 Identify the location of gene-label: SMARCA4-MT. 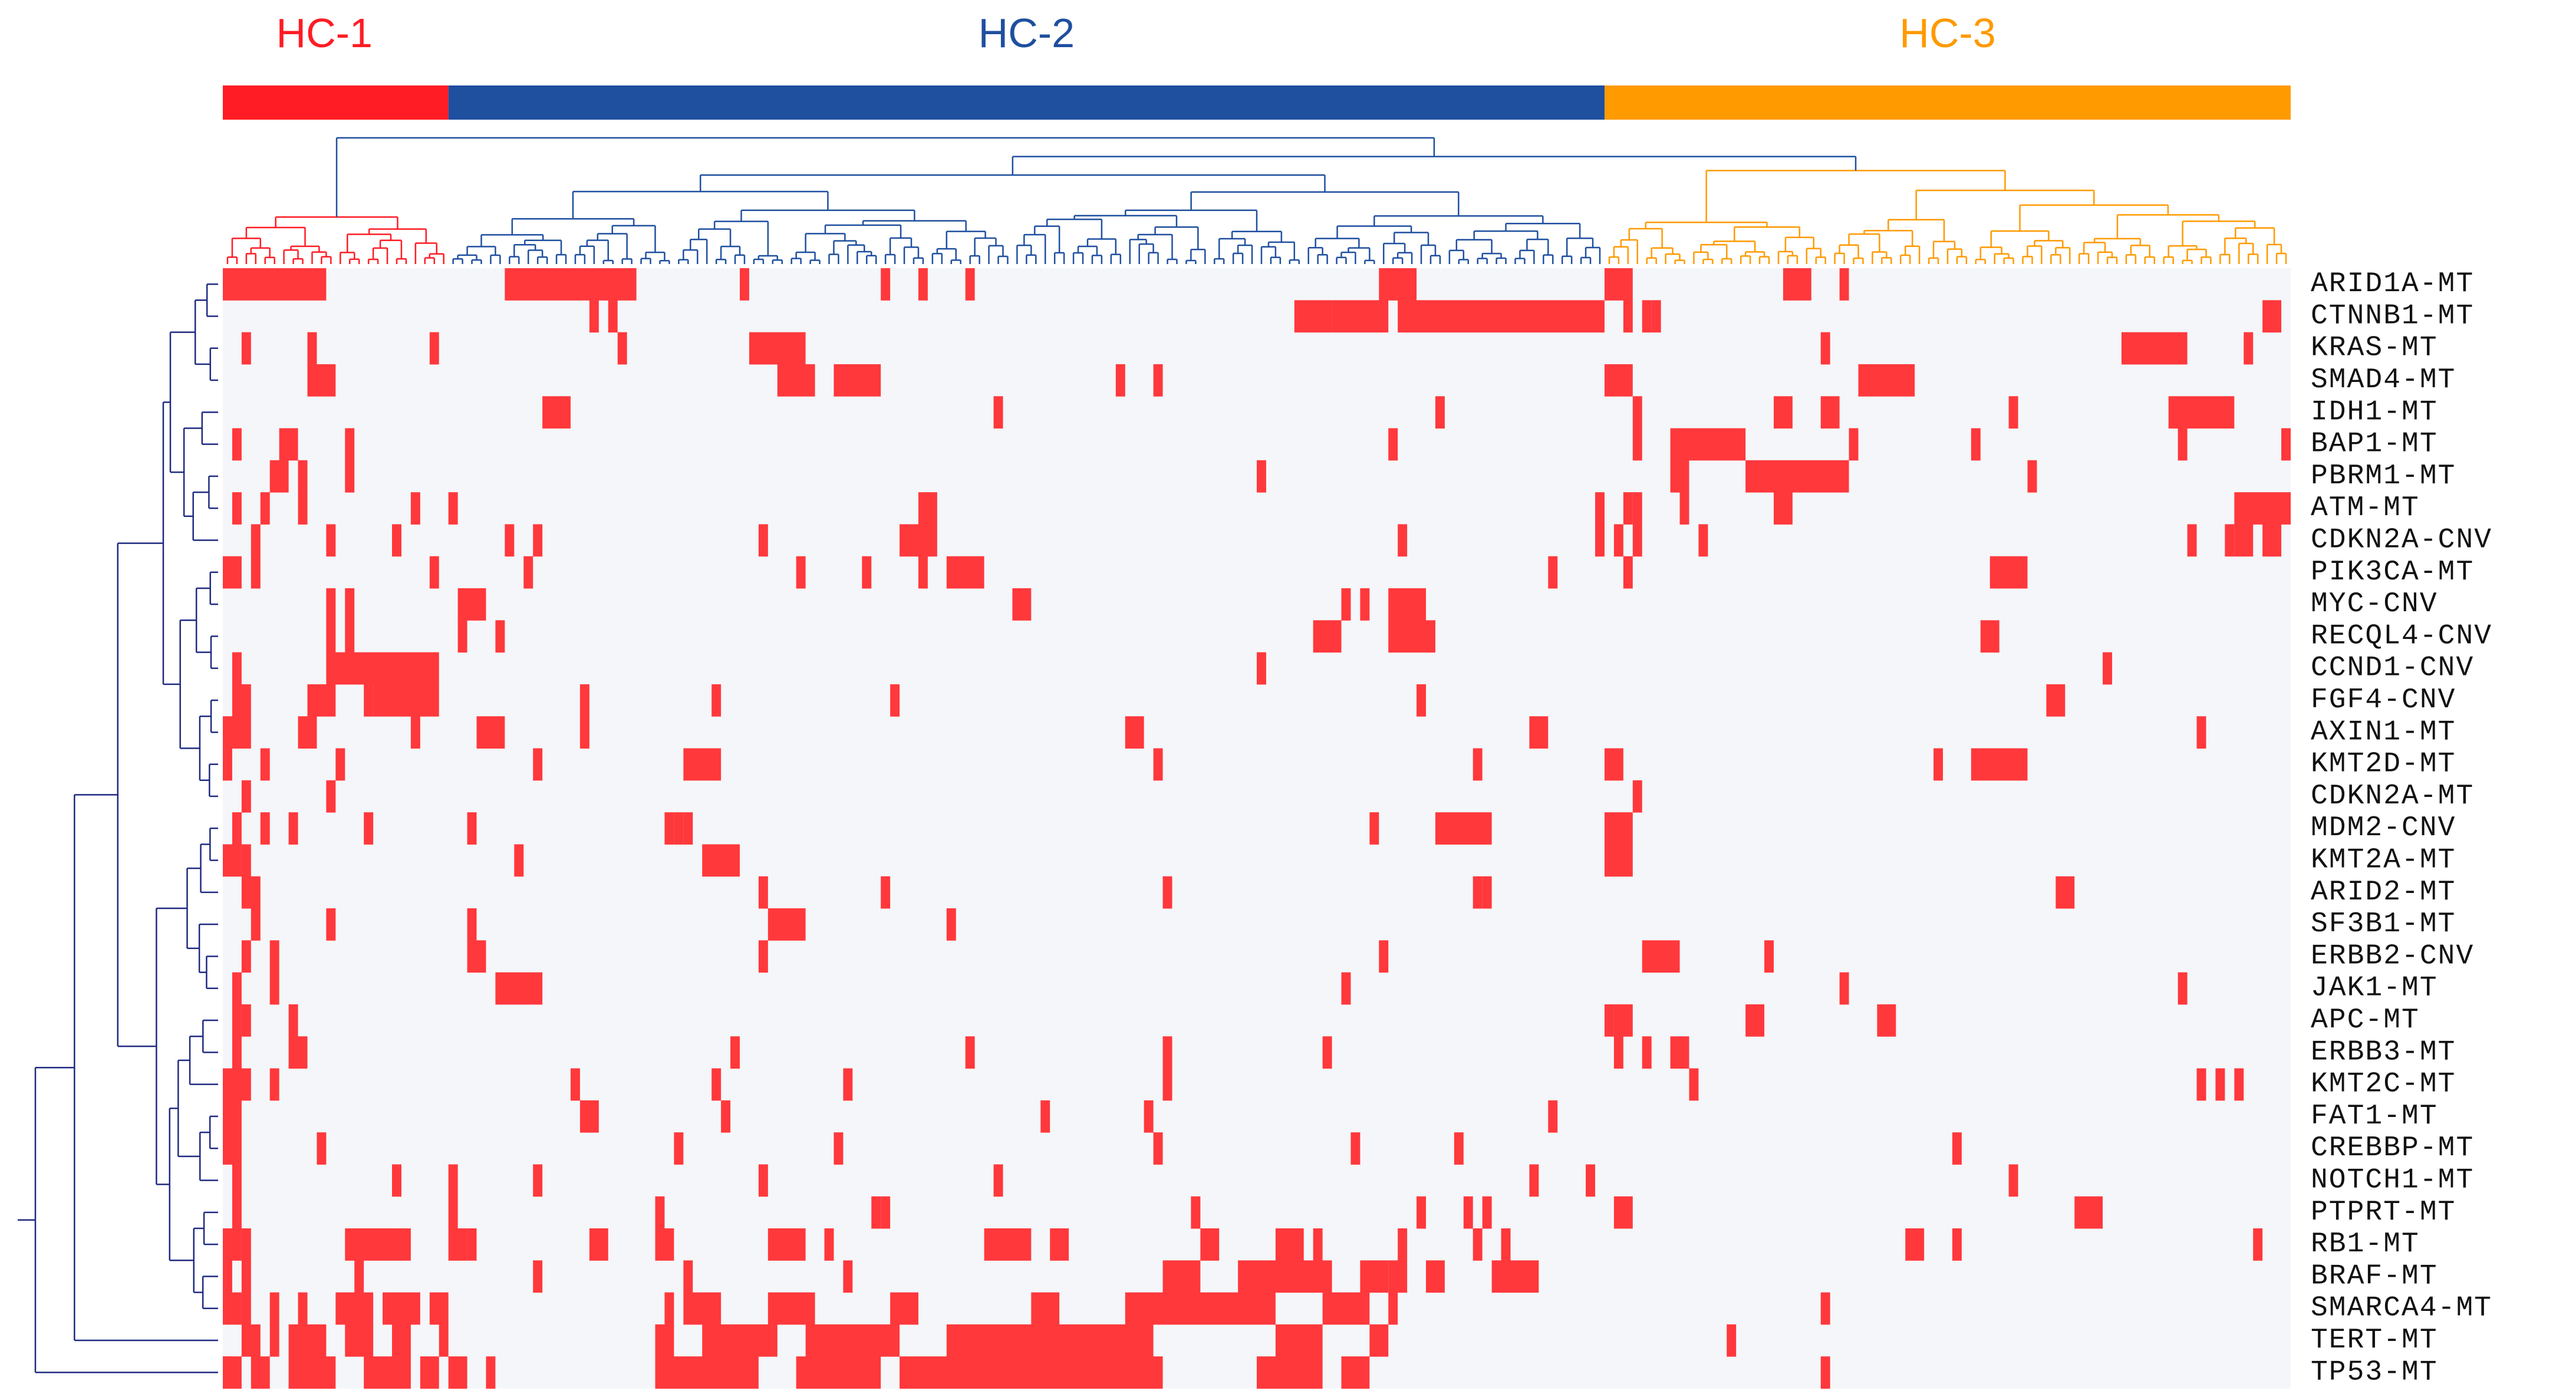
(2401, 1308).